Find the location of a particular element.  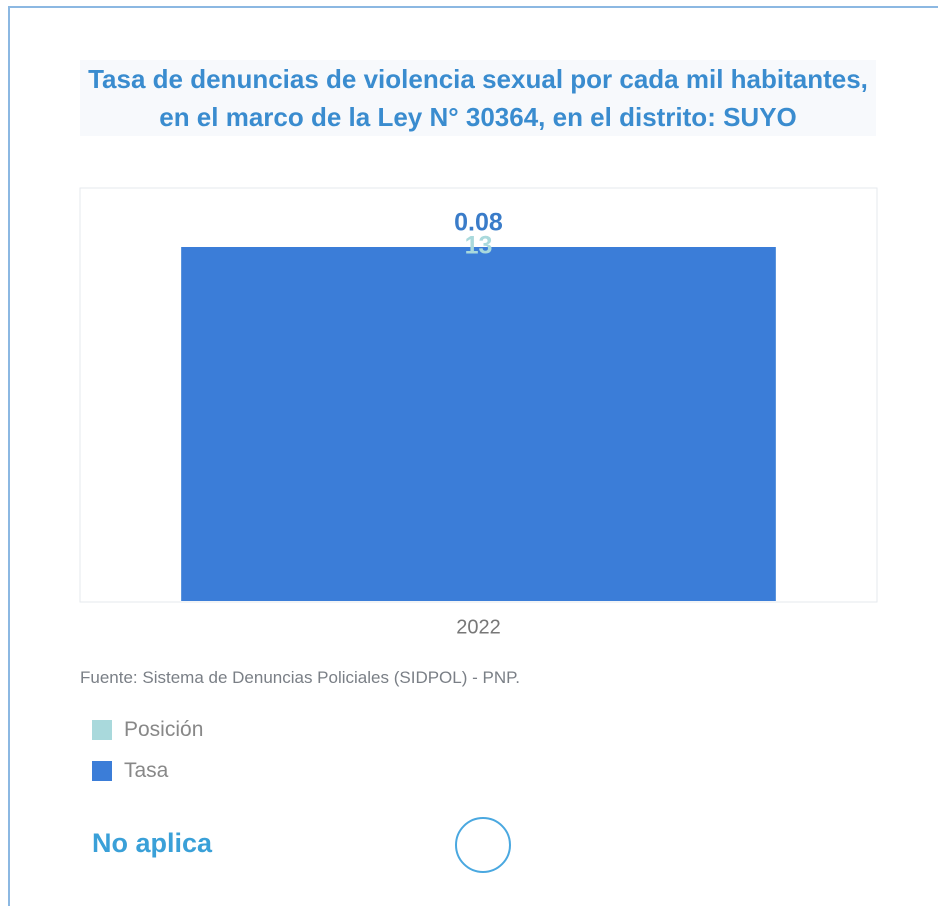

legend-item: Tasa is located at coordinates (130, 771).